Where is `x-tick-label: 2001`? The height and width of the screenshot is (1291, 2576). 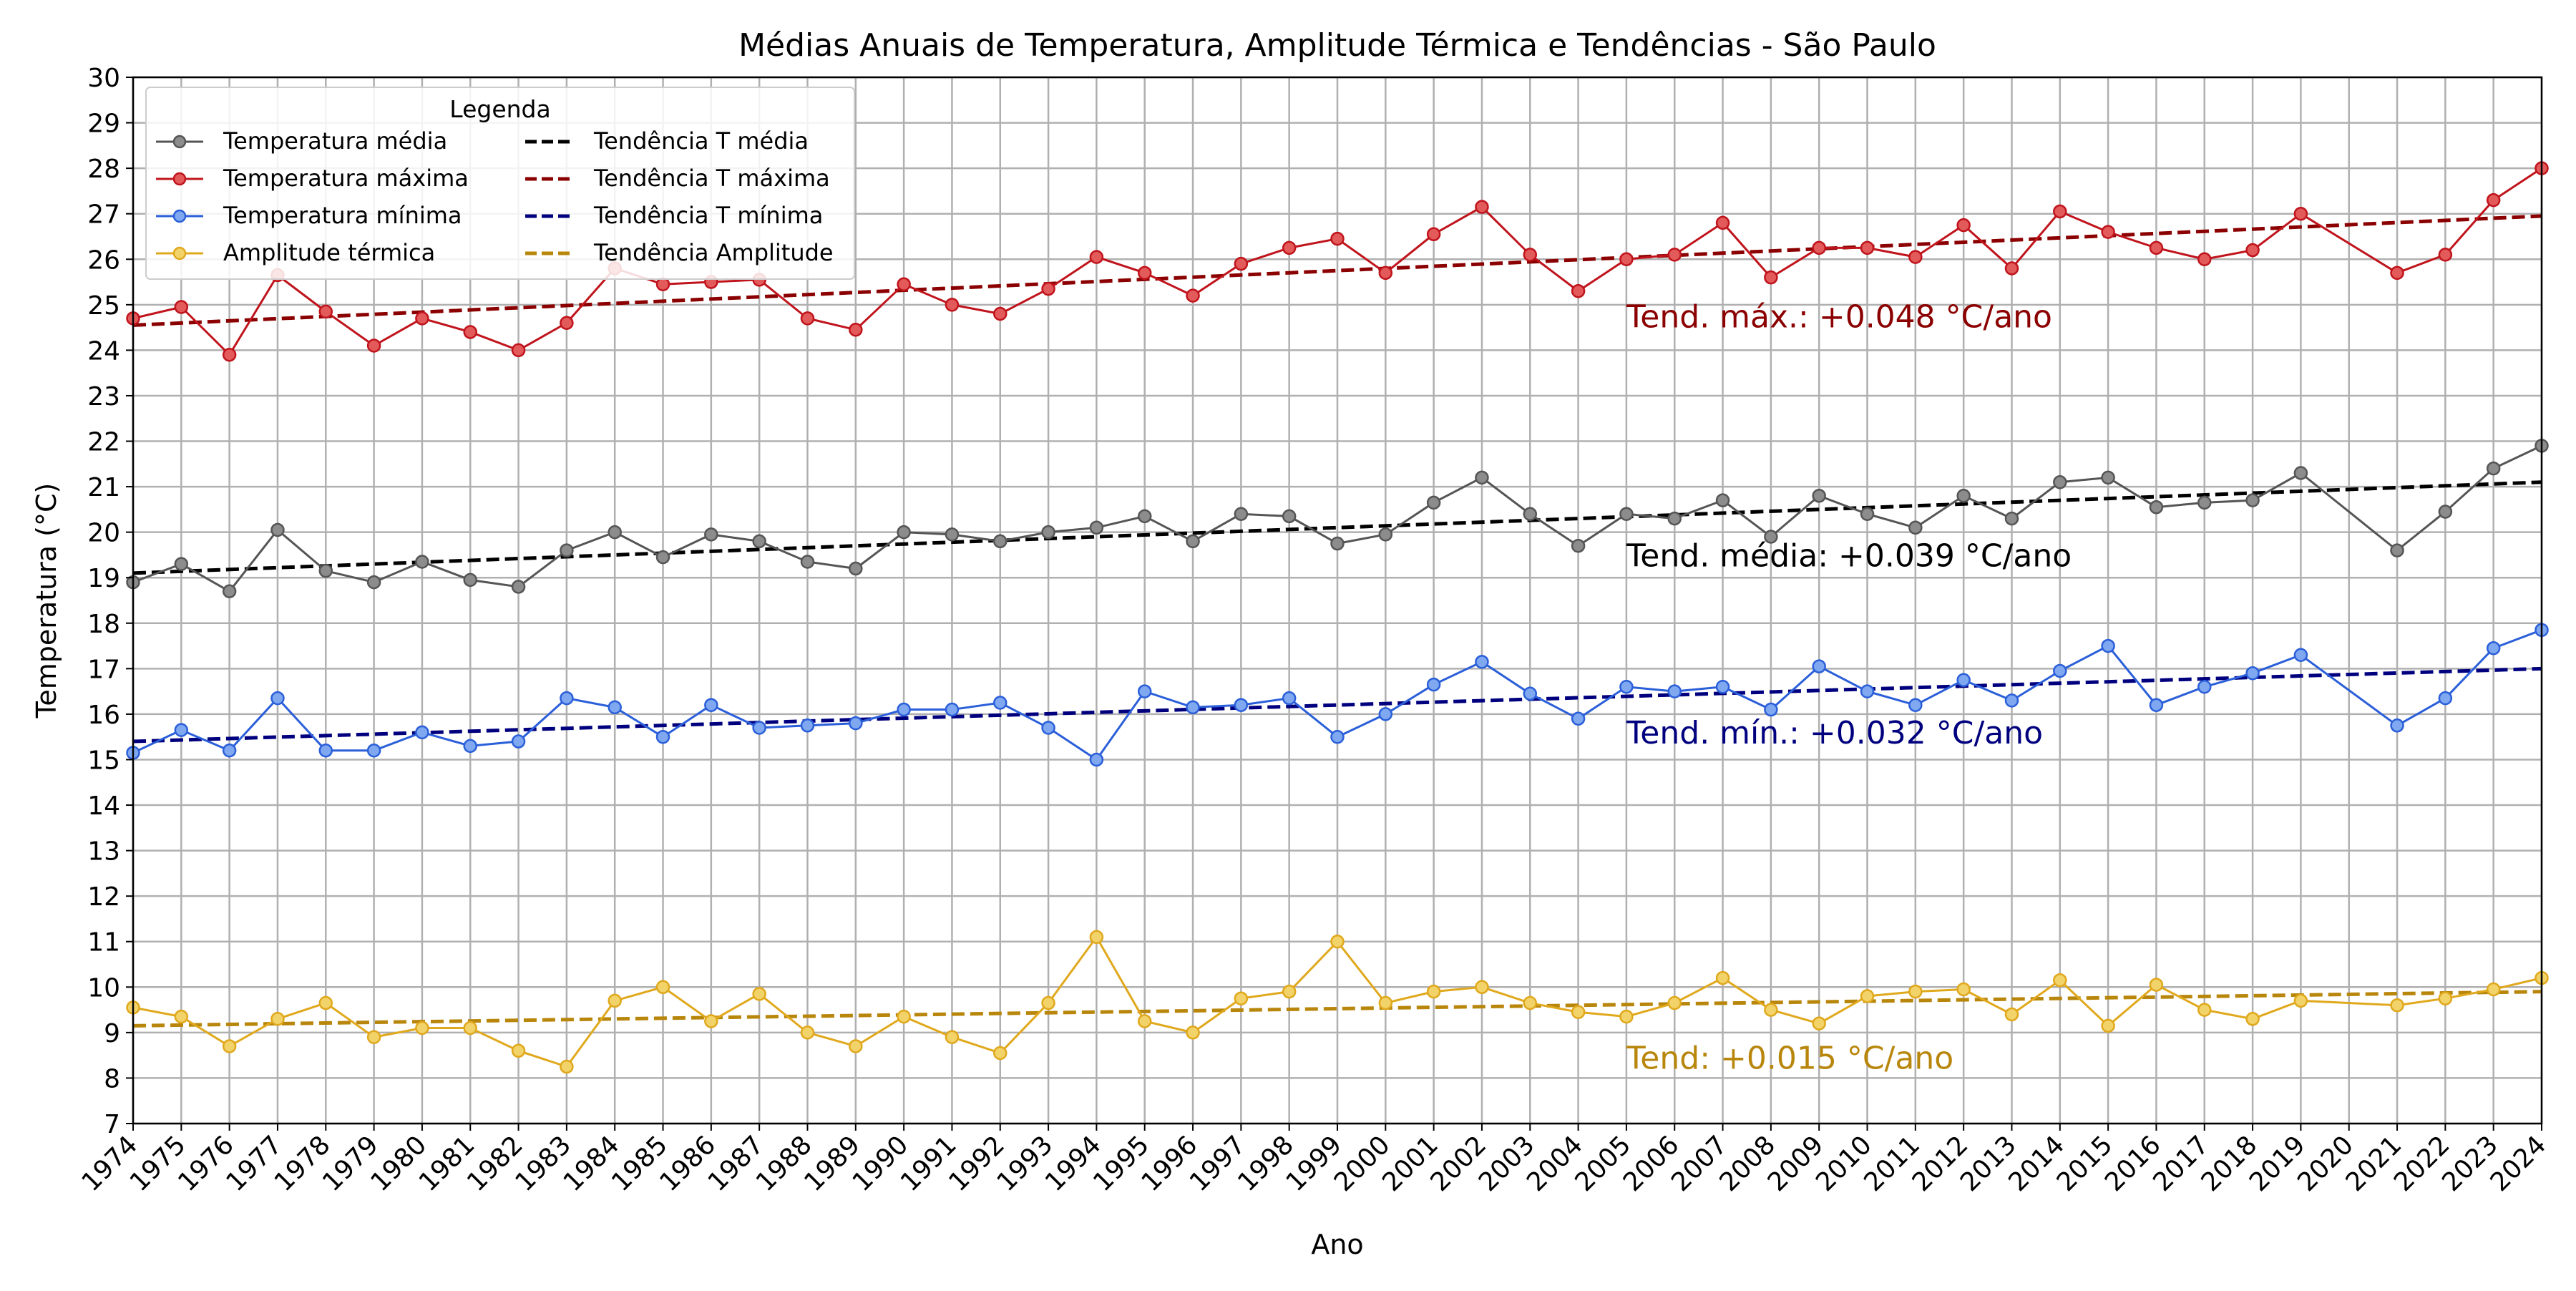
x-tick-label: 2001 is located at coordinates (1410, 1163).